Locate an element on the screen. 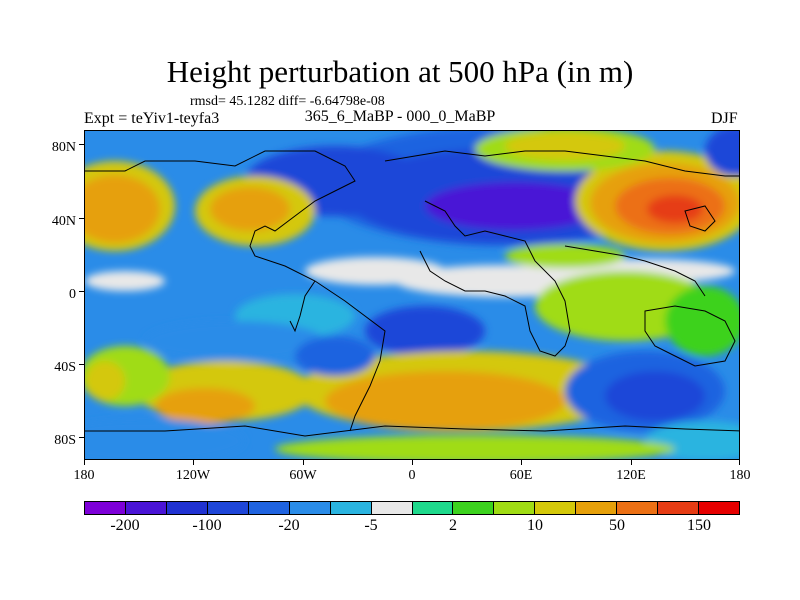 The width and height of the screenshot is (800, 600). colorbar is located at coordinates (412, 508).